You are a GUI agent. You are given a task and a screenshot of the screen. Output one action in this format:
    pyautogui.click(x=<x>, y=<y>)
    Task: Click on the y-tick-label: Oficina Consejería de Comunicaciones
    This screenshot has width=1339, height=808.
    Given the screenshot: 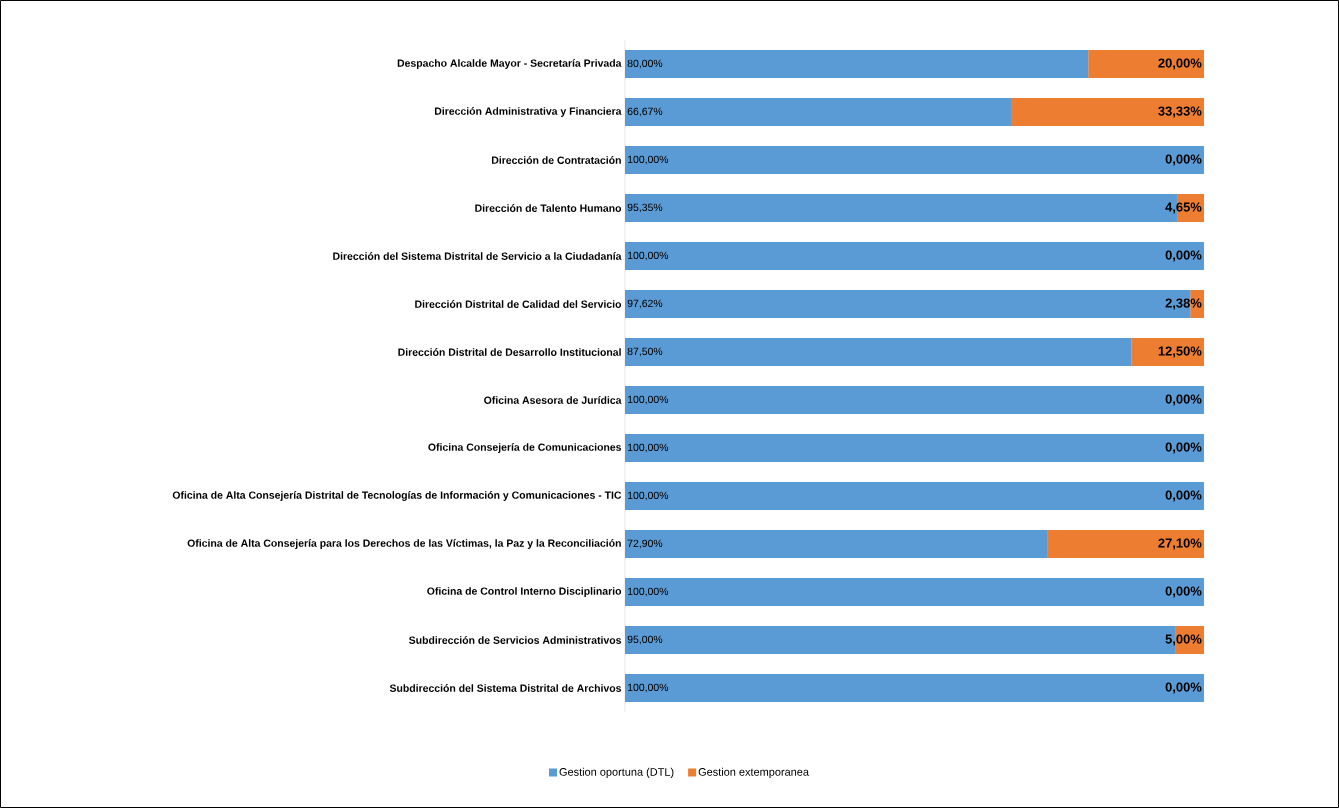 What is the action you would take?
    pyautogui.click(x=525, y=448)
    